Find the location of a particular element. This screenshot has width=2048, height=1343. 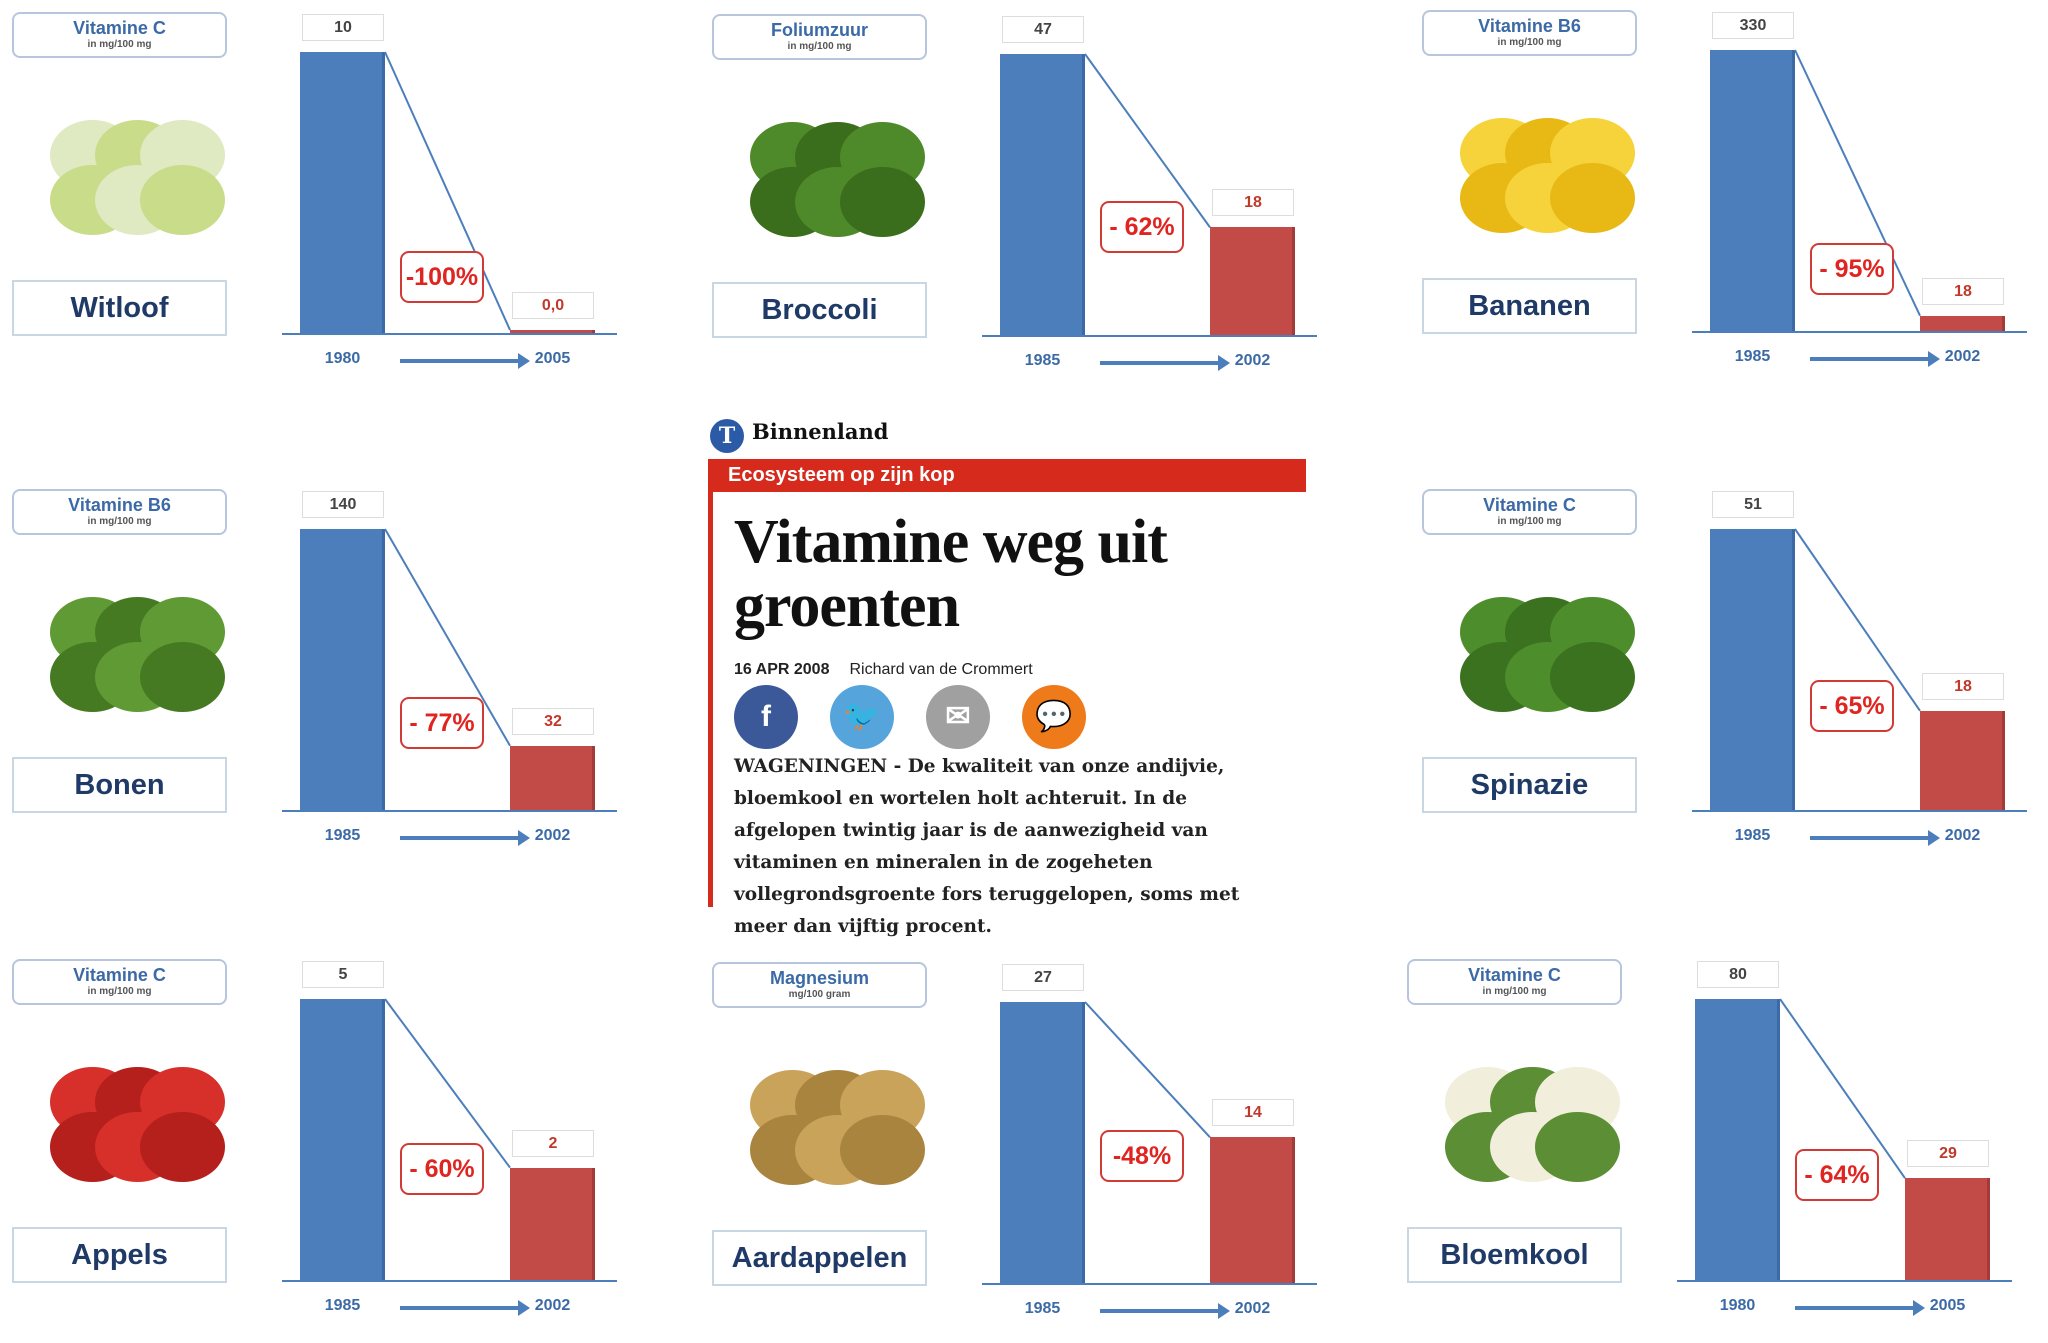

section-label: Binnenland is located at coordinates (820, 431).